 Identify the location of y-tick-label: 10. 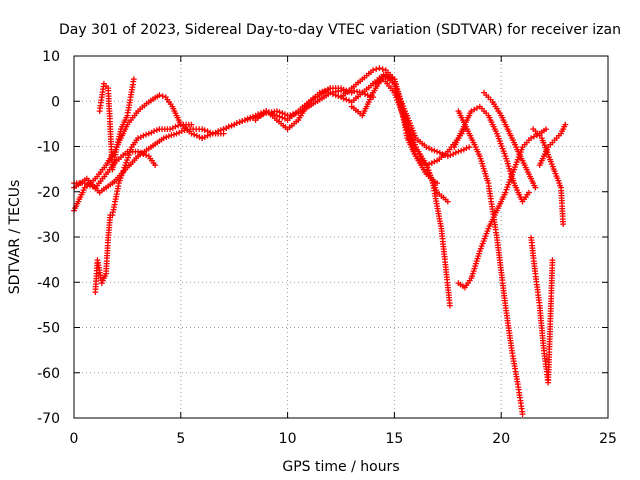
(51, 57).